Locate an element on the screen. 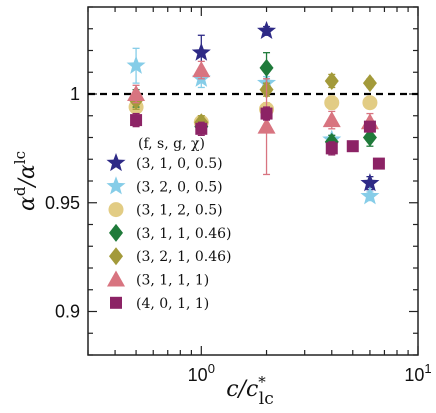 The image size is (436, 413). legend-label: (3, 1, 1, 0.46) is located at coordinates (184, 234).